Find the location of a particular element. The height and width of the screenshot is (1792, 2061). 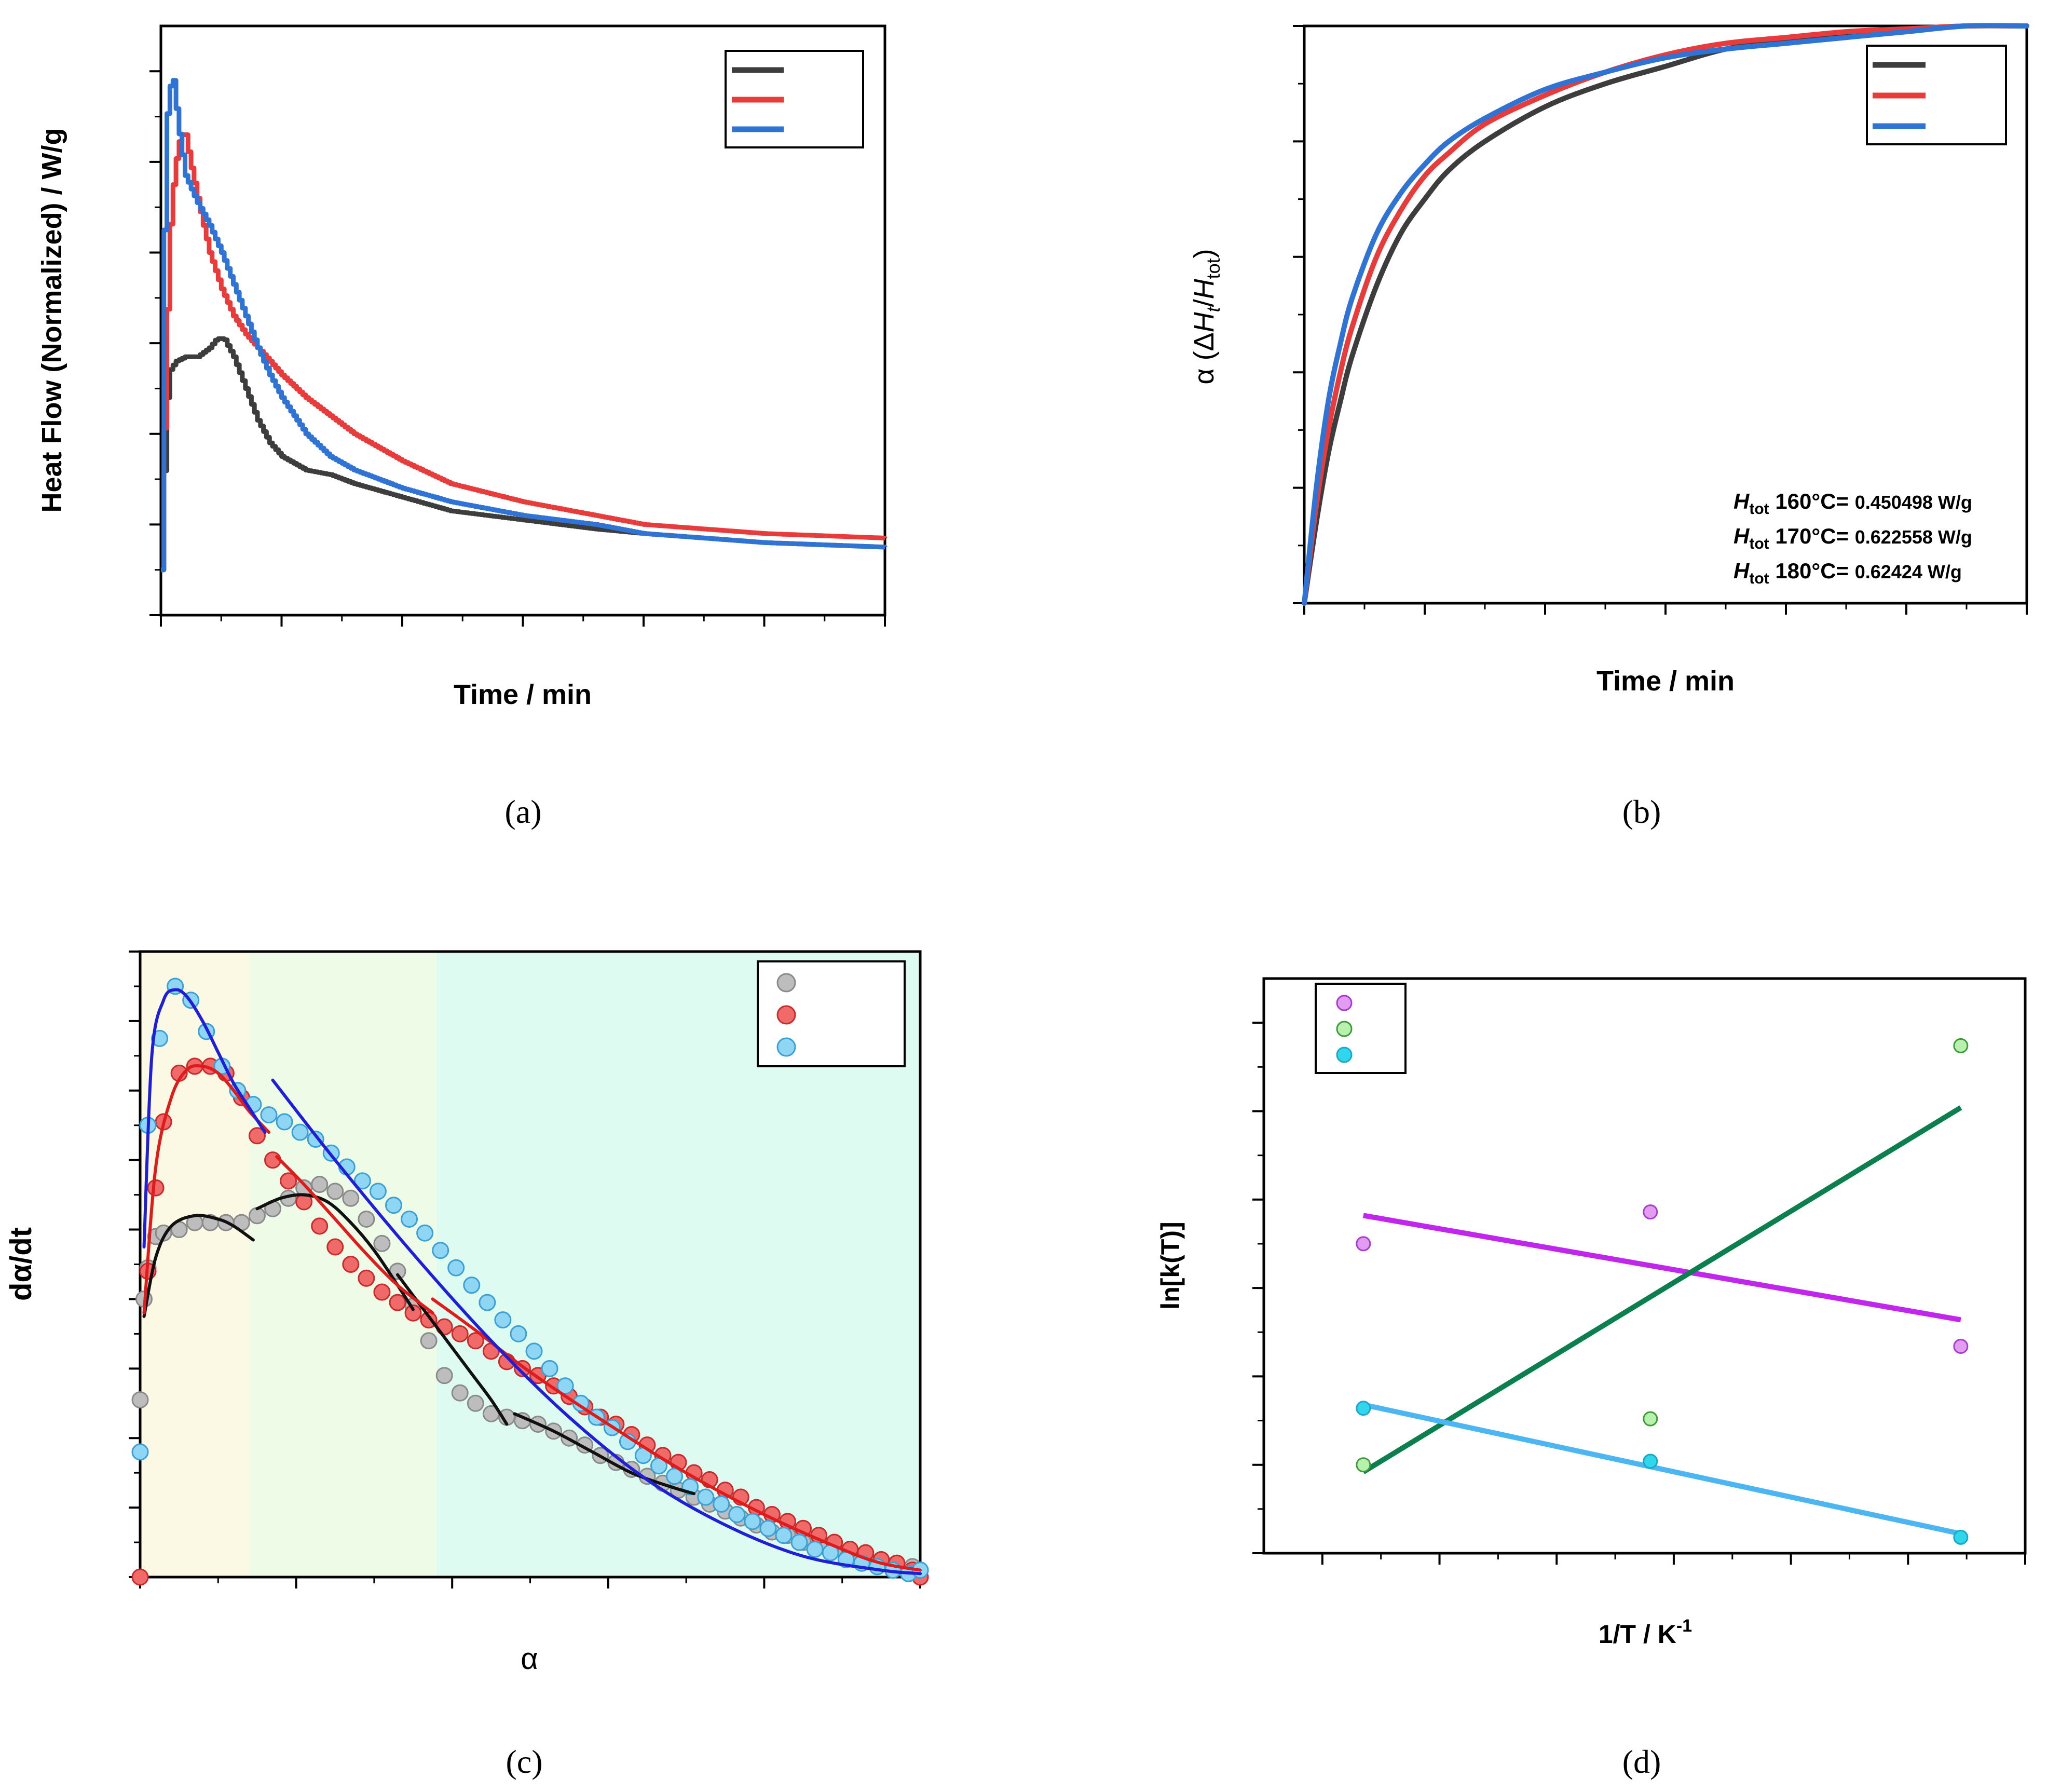

panel-a-ylabel: Heat Flow (Normalized) / W/g is located at coordinates (51, 320).